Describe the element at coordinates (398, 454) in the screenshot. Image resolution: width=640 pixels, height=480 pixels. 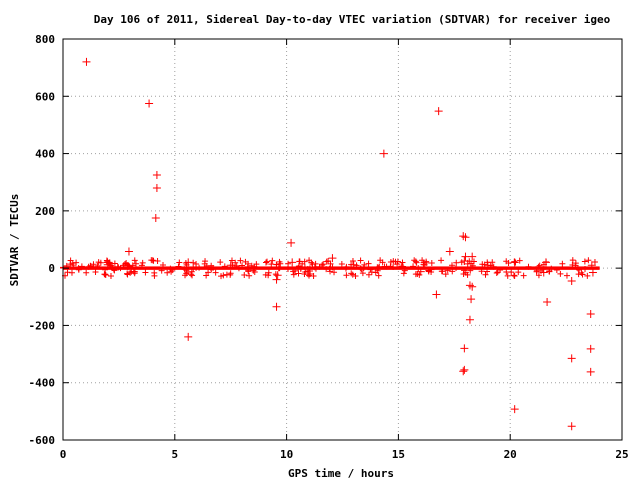
I see `x-tick-label: 15` at that location.